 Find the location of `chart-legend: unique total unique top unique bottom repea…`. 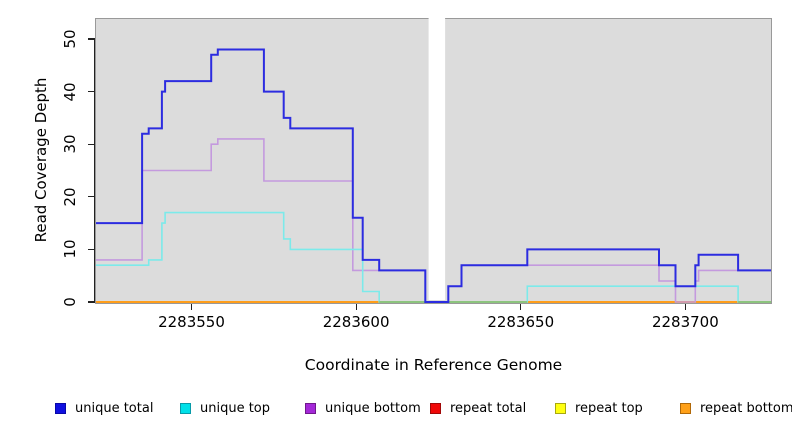

chart-legend: unique total unique top unique bottom repea… is located at coordinates (396, 409).